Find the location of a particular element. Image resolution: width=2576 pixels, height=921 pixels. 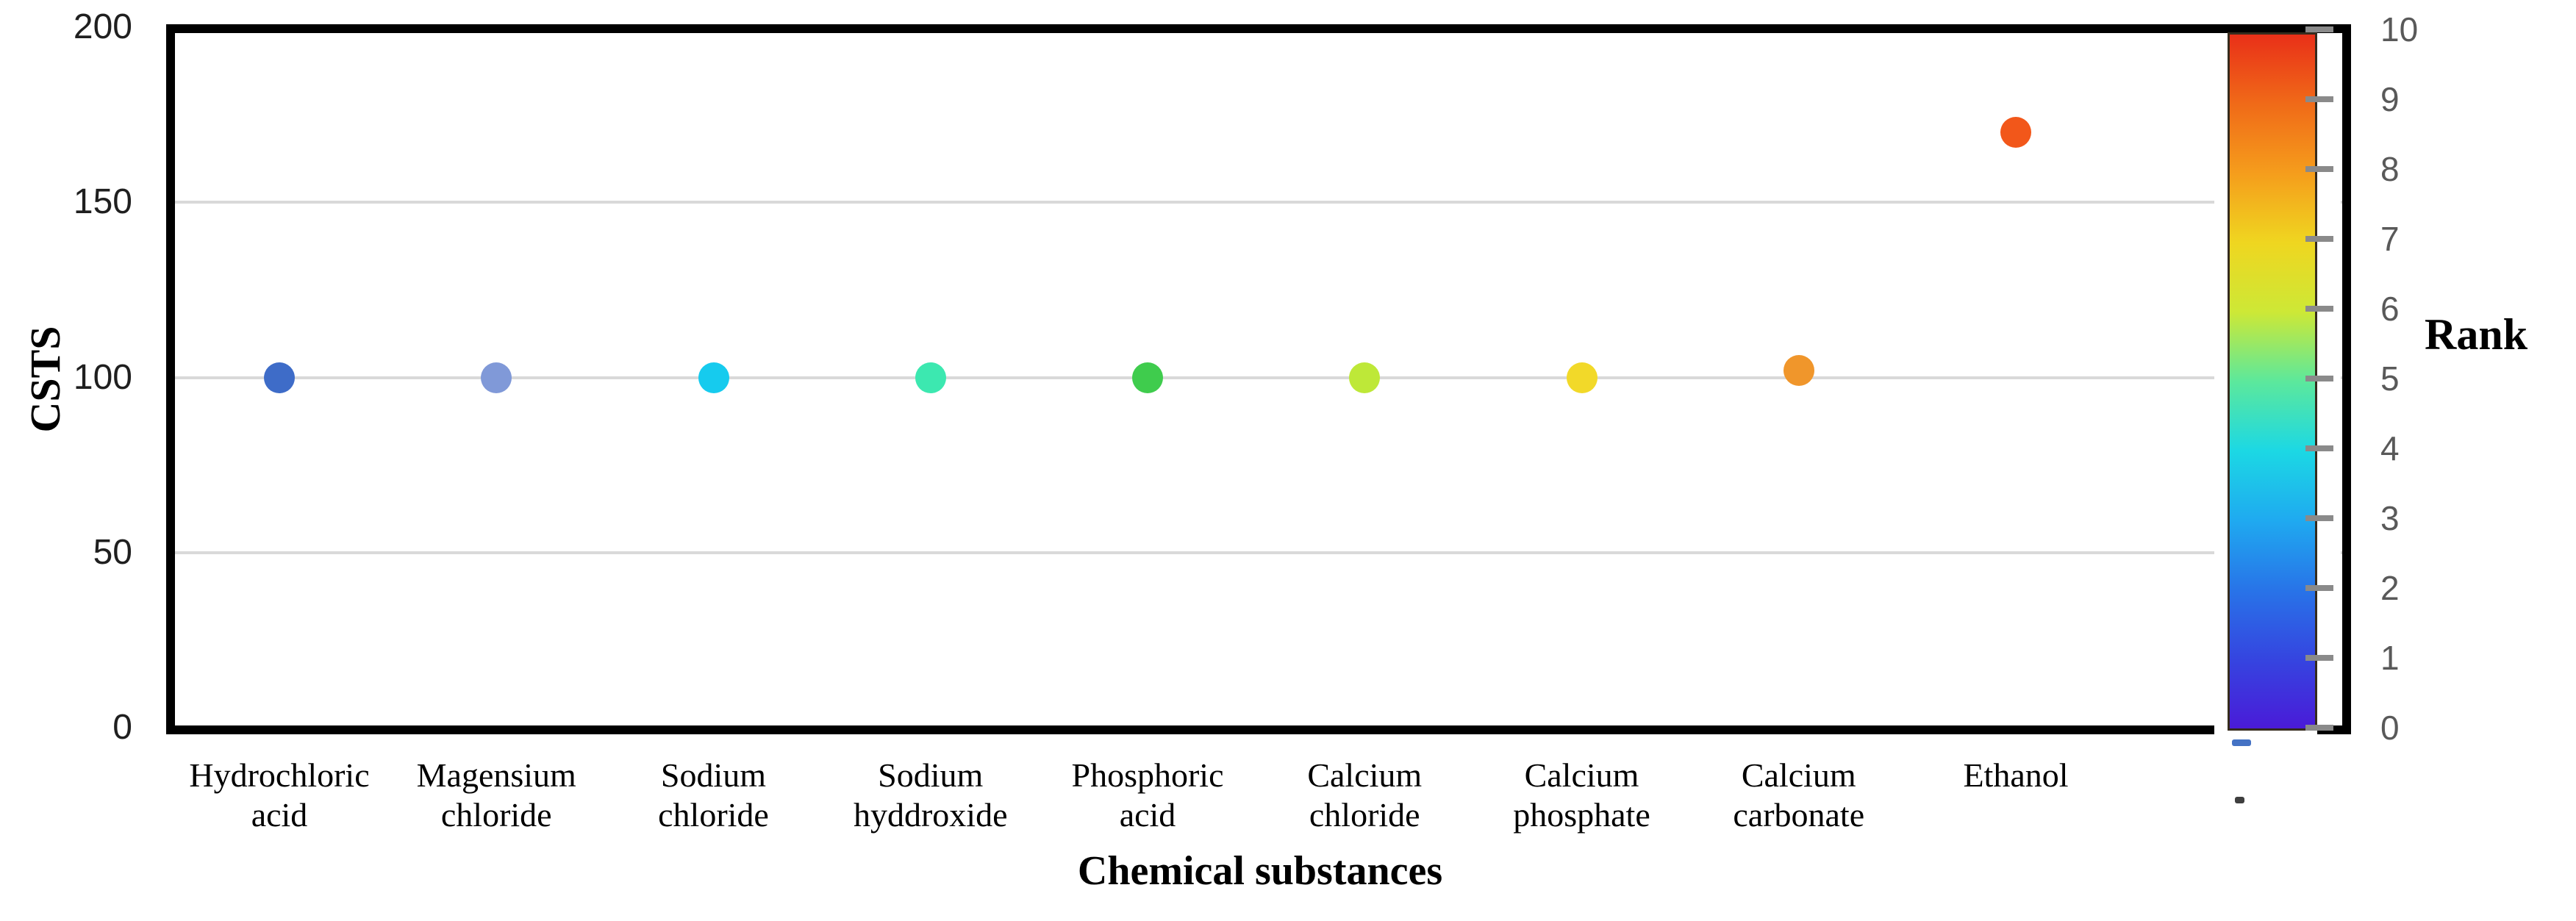

x-category-label-line: phosphate is located at coordinates (1582, 815).